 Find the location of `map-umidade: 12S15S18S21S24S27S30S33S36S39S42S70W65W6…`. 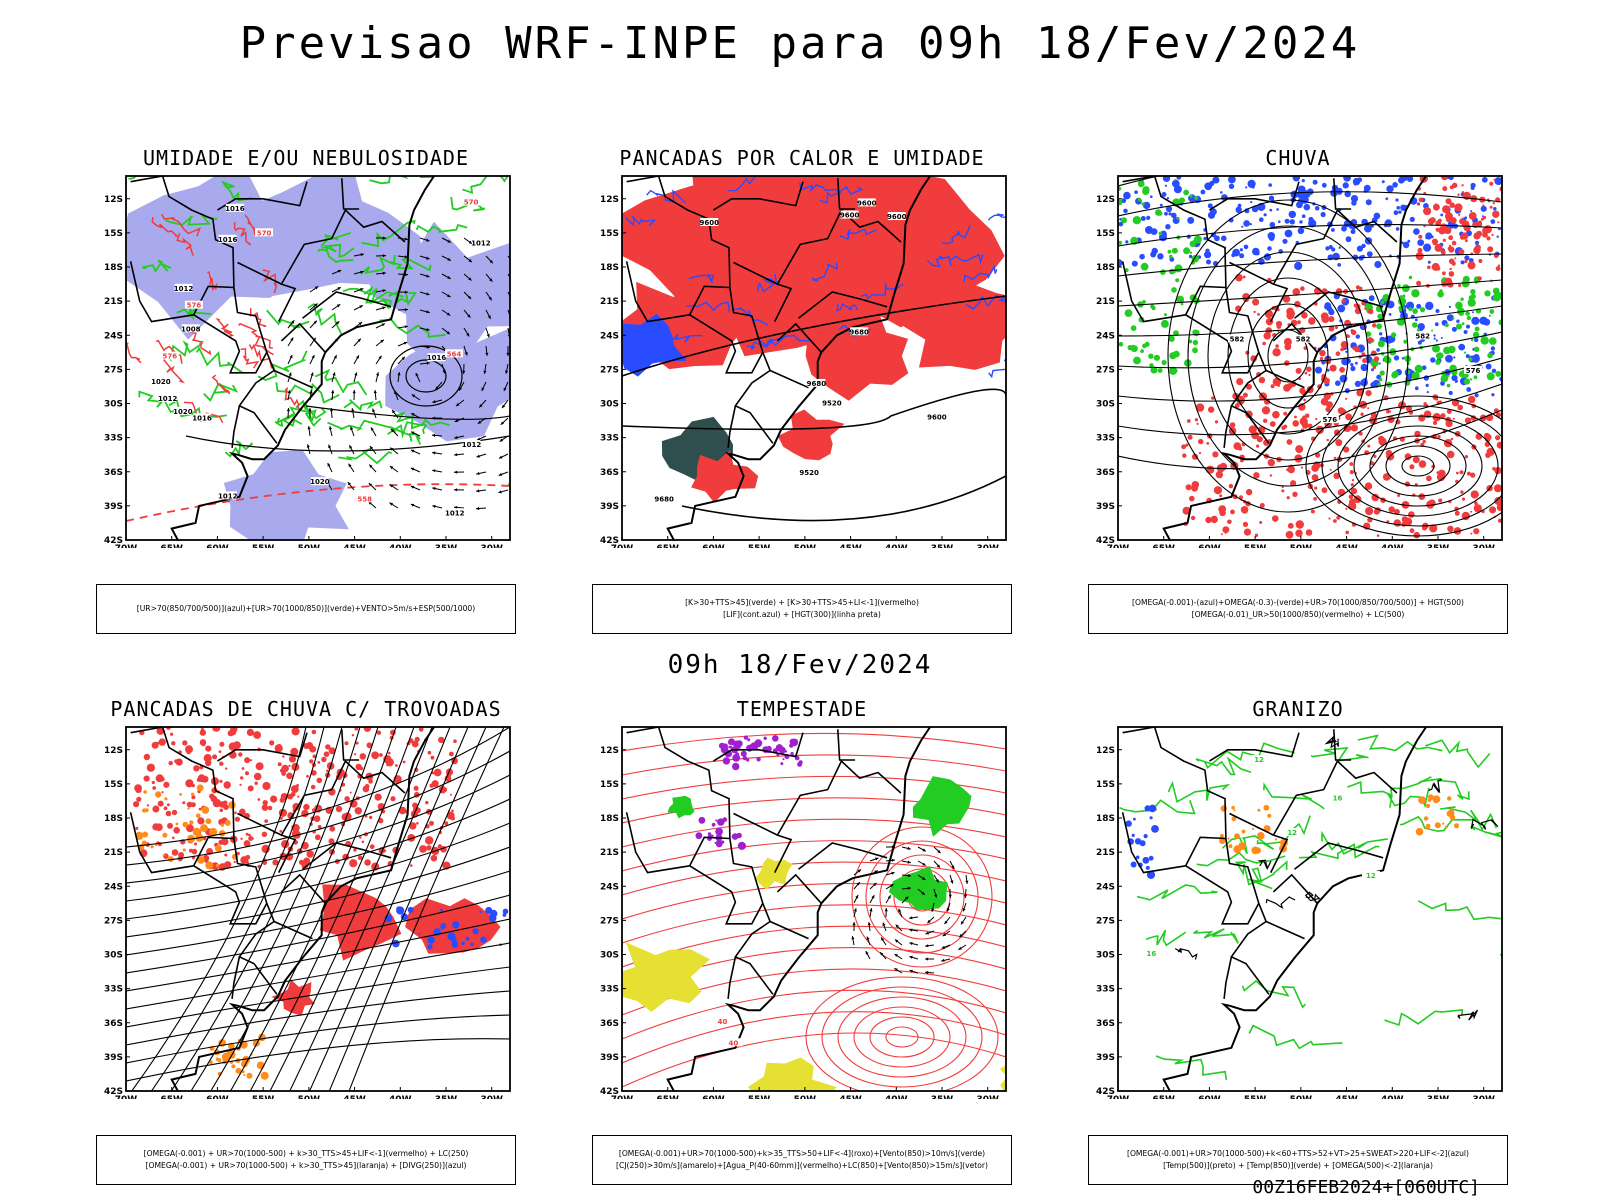

map-umidade: 12S15S18S21S24S27S30S33S36S39S42S70W65W6… is located at coordinates (306, 360).